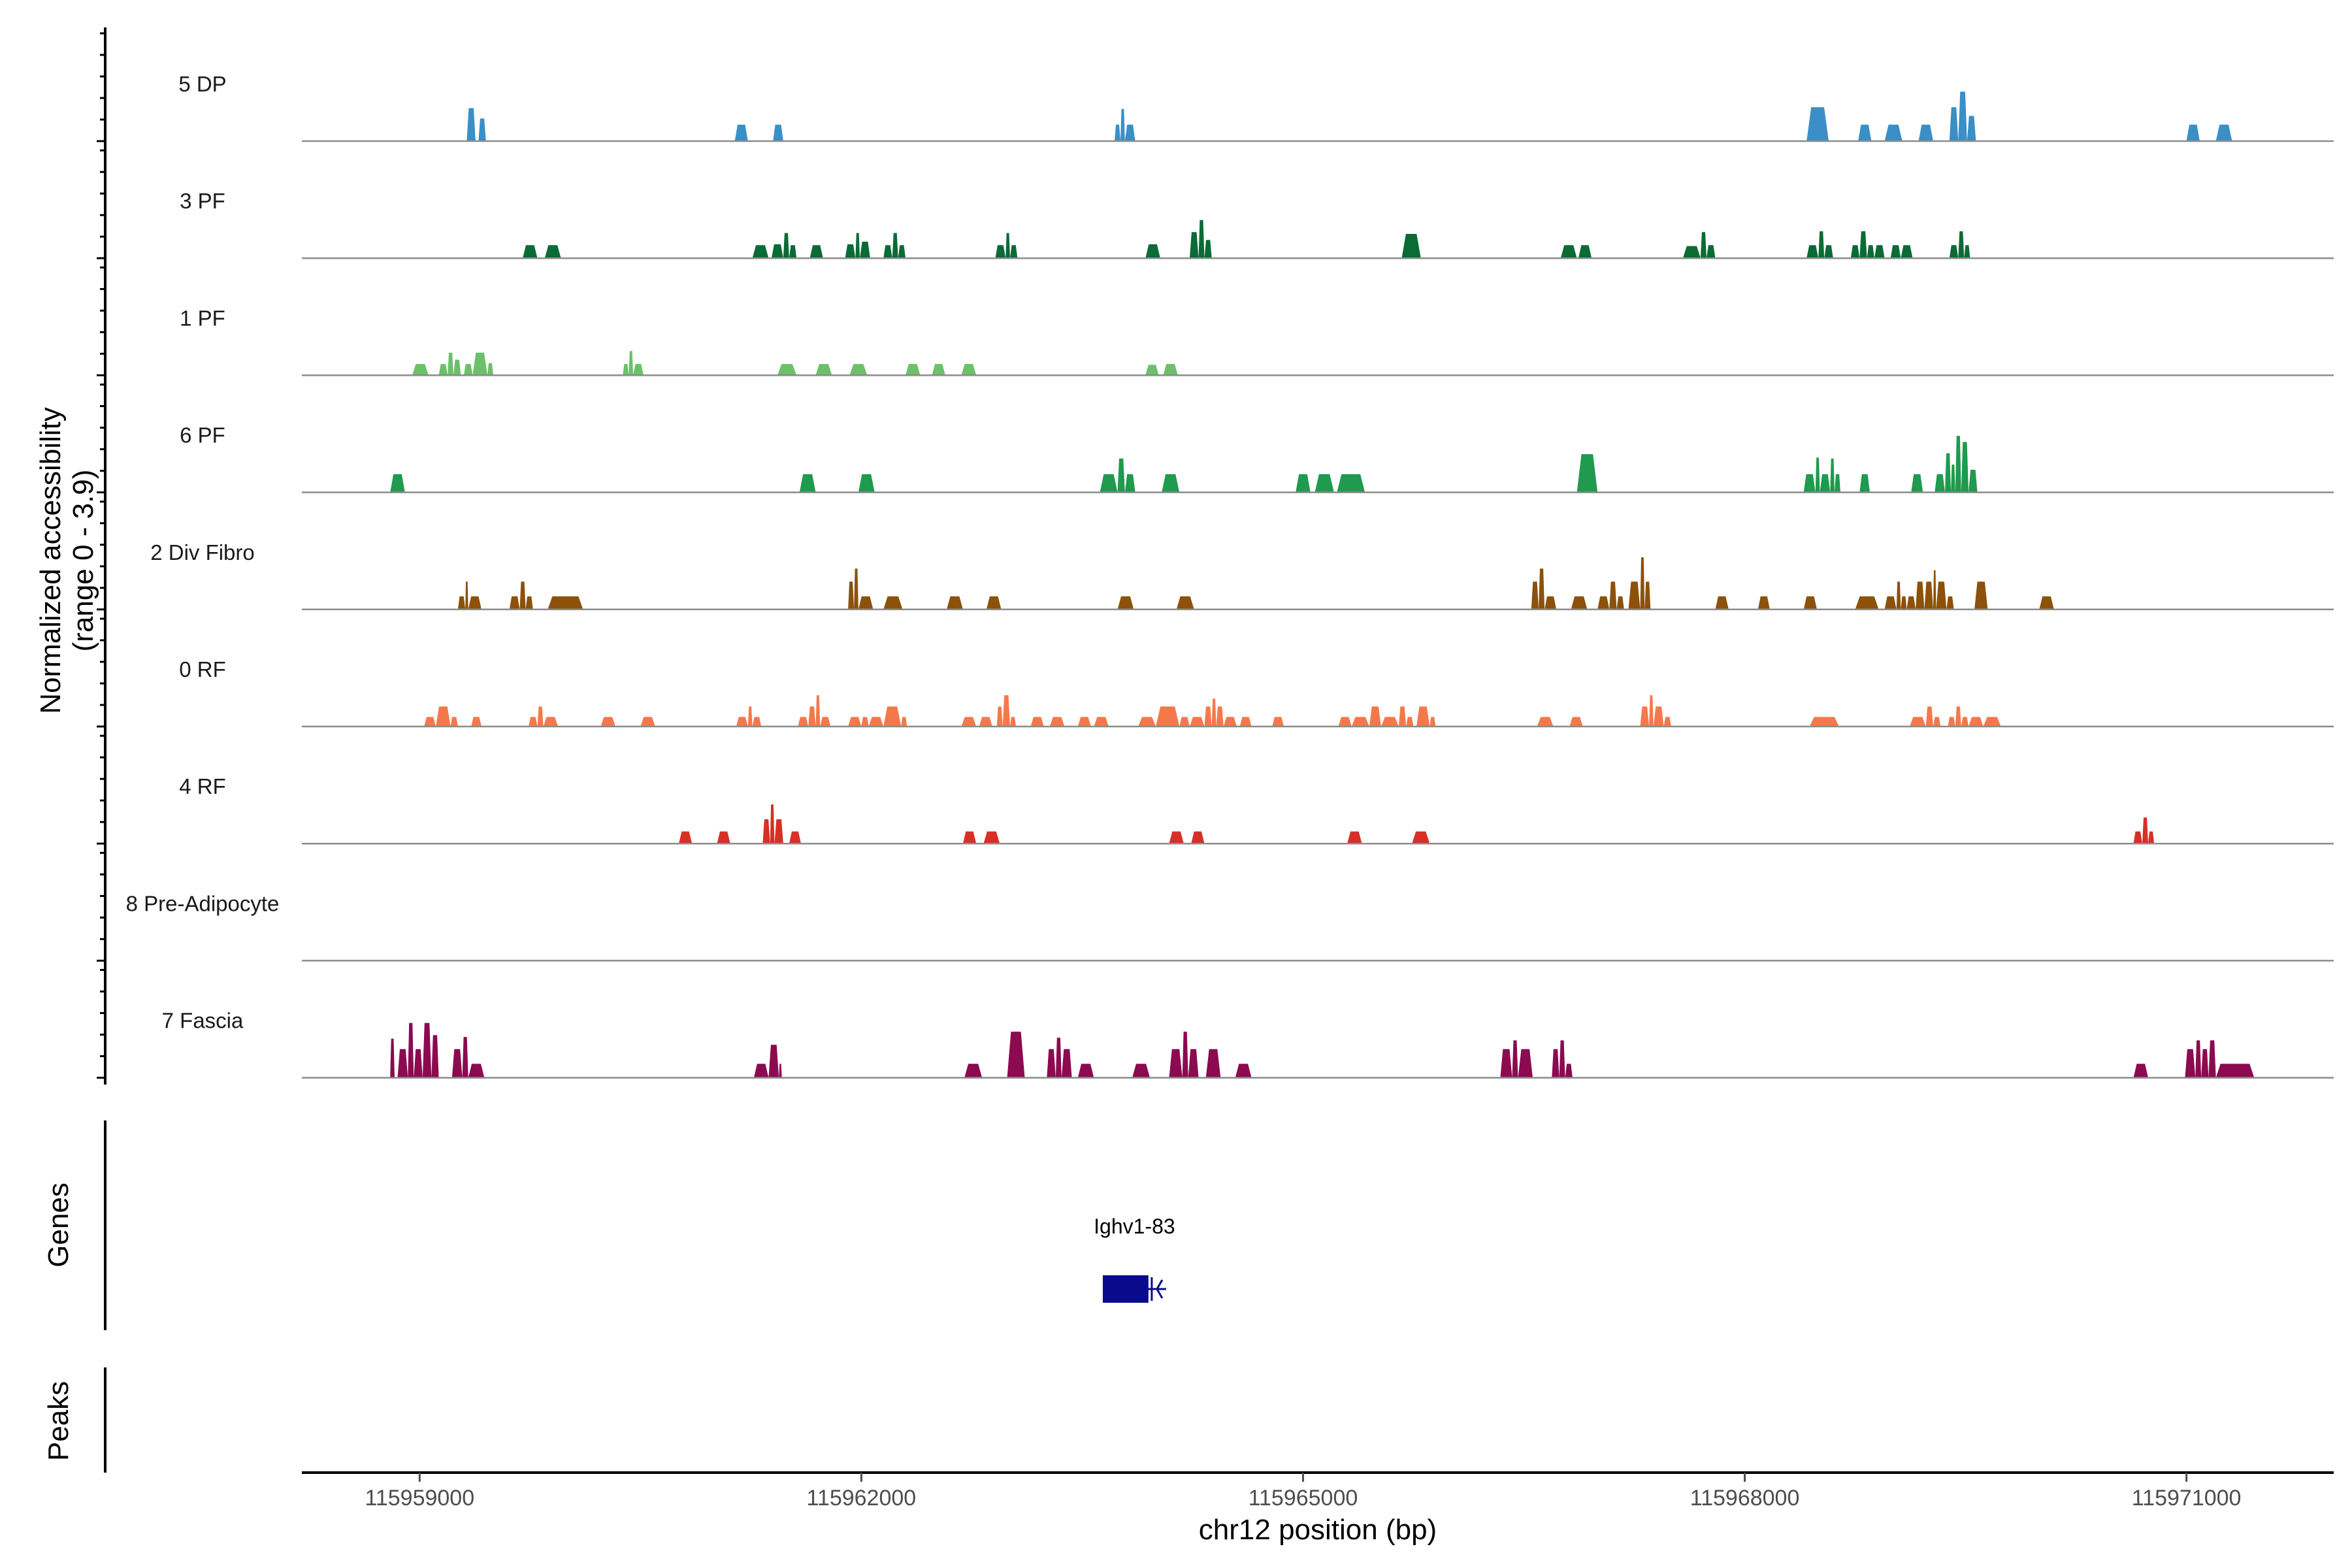  Describe the element at coordinates (1125, 1289) in the screenshot. I see `gene-exon` at that location.